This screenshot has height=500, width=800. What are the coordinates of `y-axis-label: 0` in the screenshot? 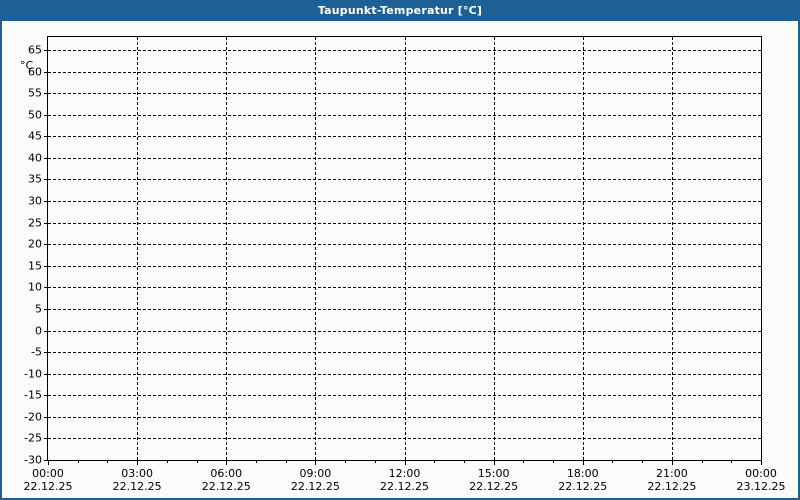 It's located at (38, 330).